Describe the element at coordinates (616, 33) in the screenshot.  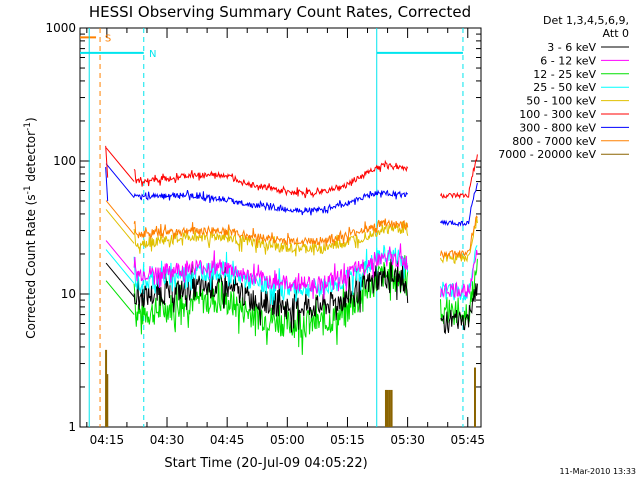
I see `legend-header-2: Att 0` at that location.